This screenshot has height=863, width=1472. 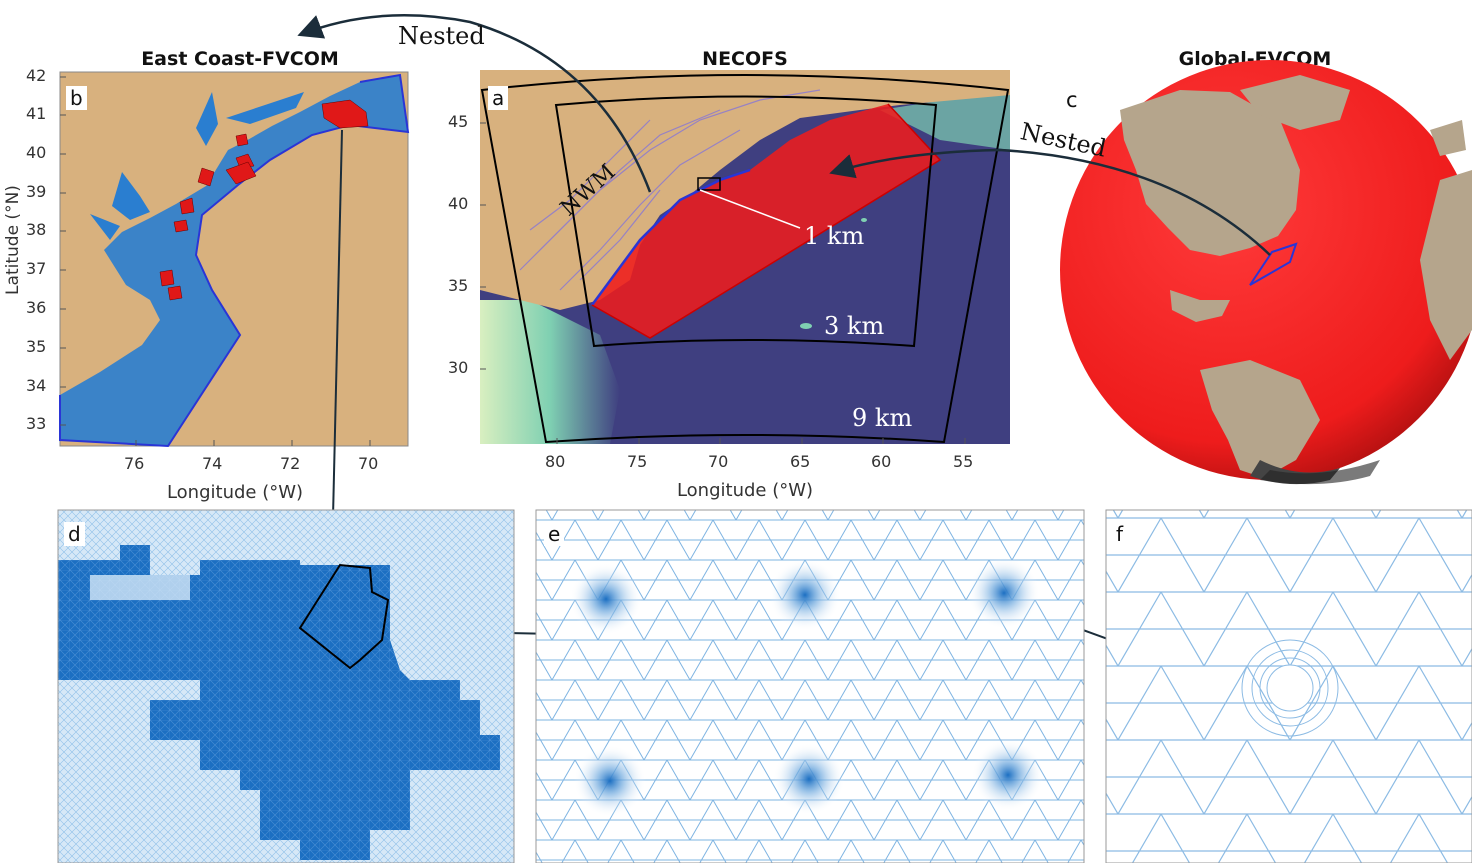 What do you see at coordinates (637, 461) in the screenshot?
I see `a-xtick: 75` at bounding box center [637, 461].